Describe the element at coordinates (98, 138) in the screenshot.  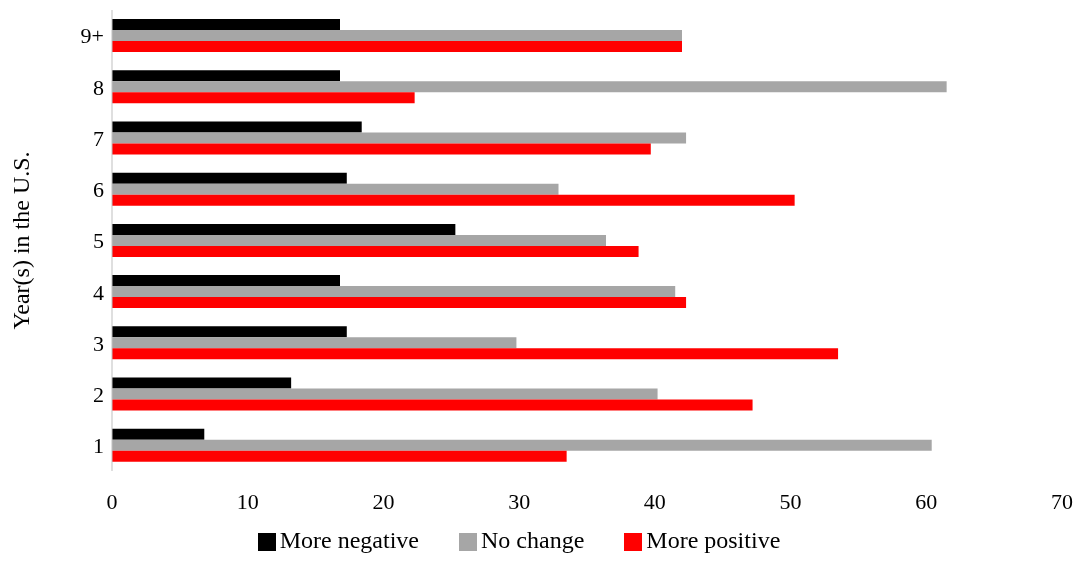
I see `y-tick-label: 7` at that location.